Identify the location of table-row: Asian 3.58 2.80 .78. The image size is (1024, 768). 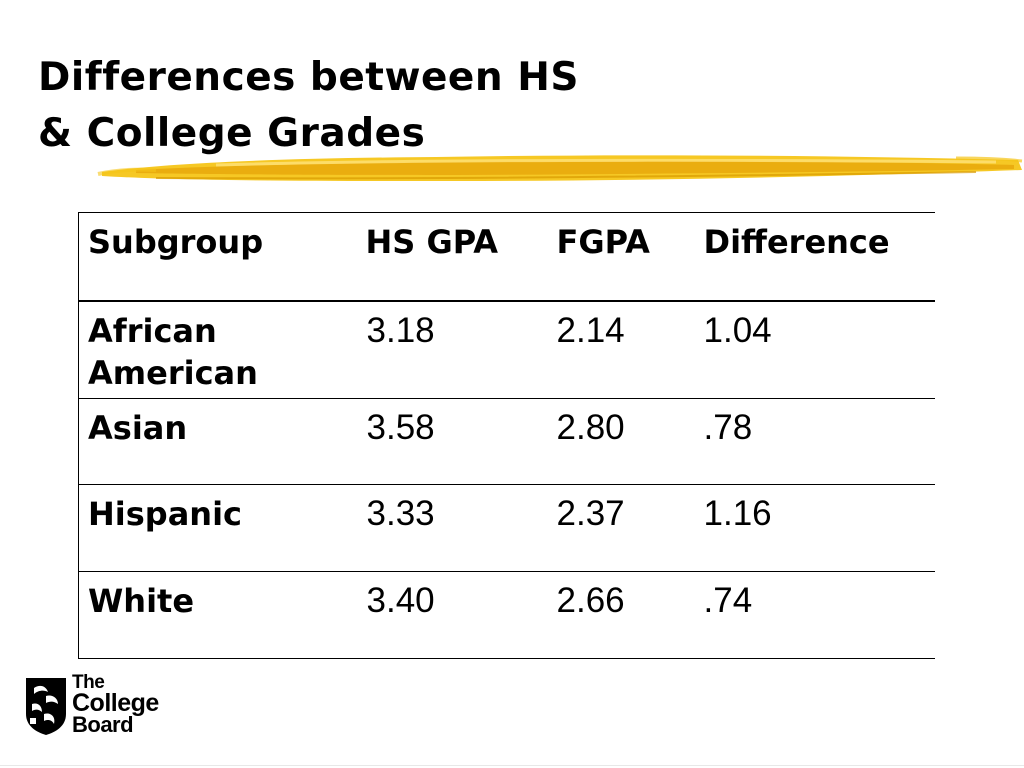
(506, 441).